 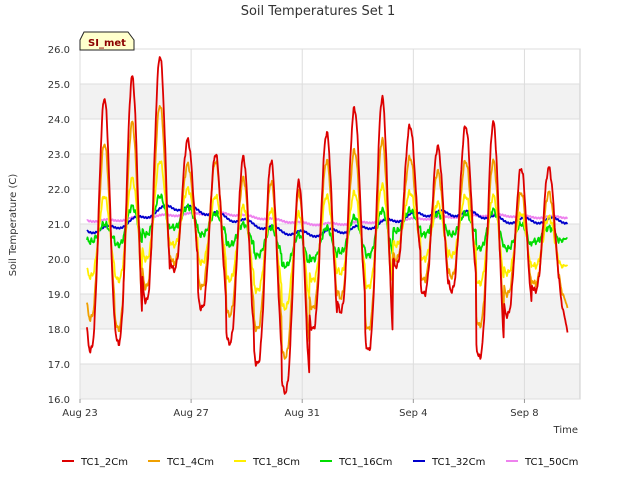 What do you see at coordinates (59, 190) in the screenshot?
I see `y-tick-label: 22.0` at bounding box center [59, 190].